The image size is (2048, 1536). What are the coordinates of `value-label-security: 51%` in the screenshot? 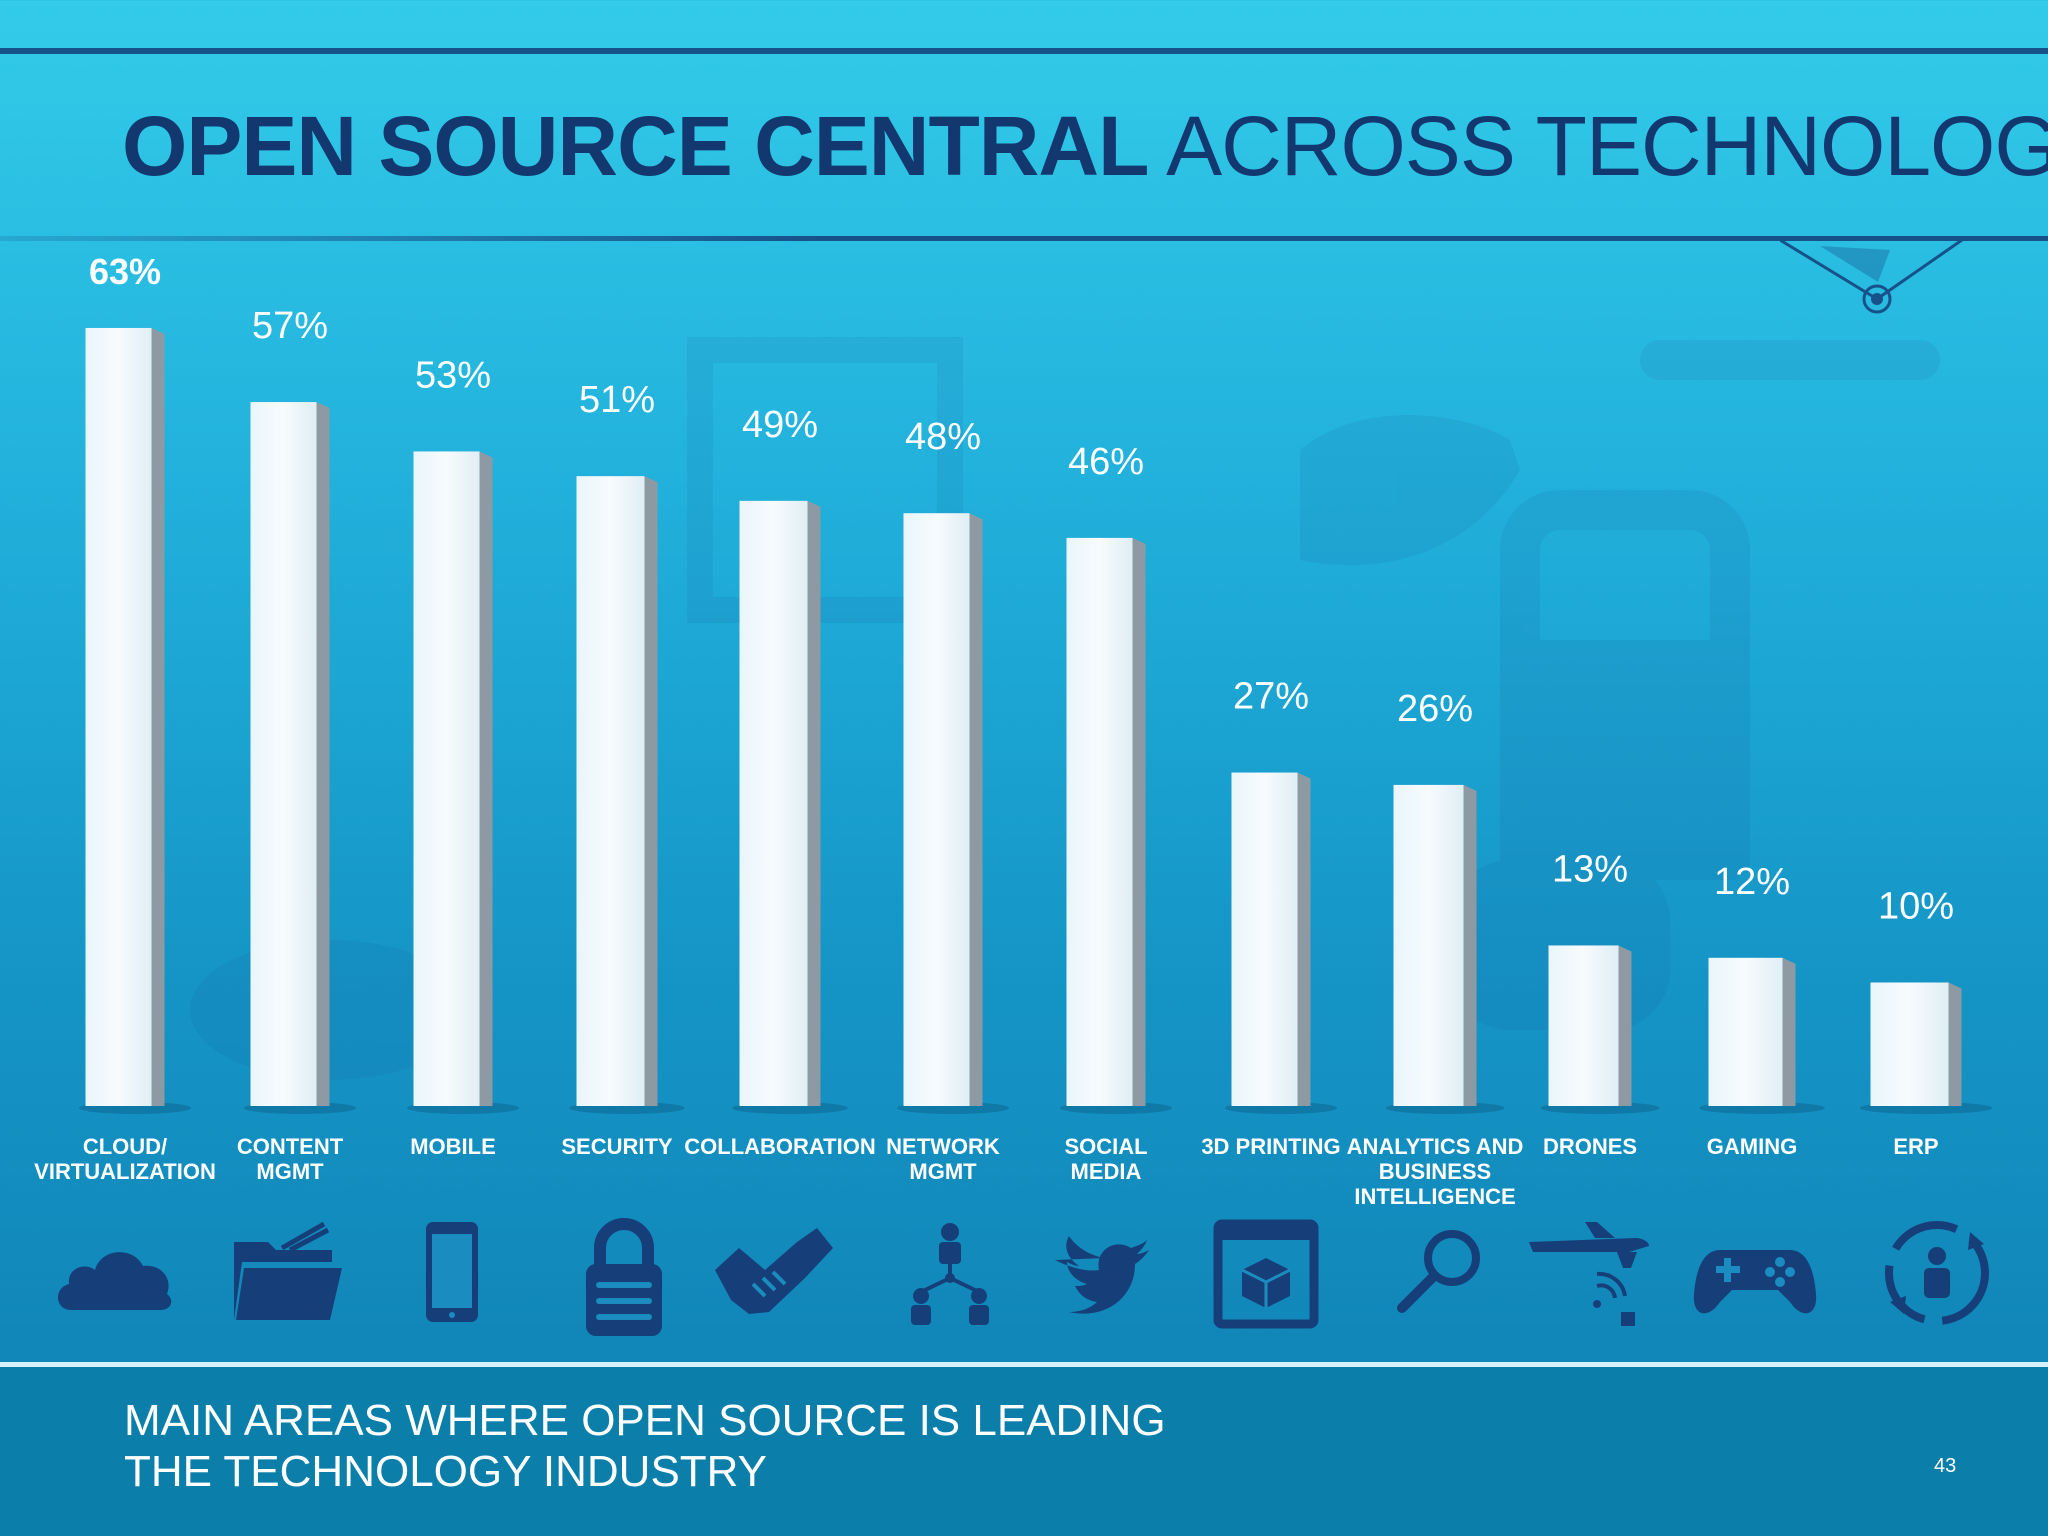 It's located at (617, 400).